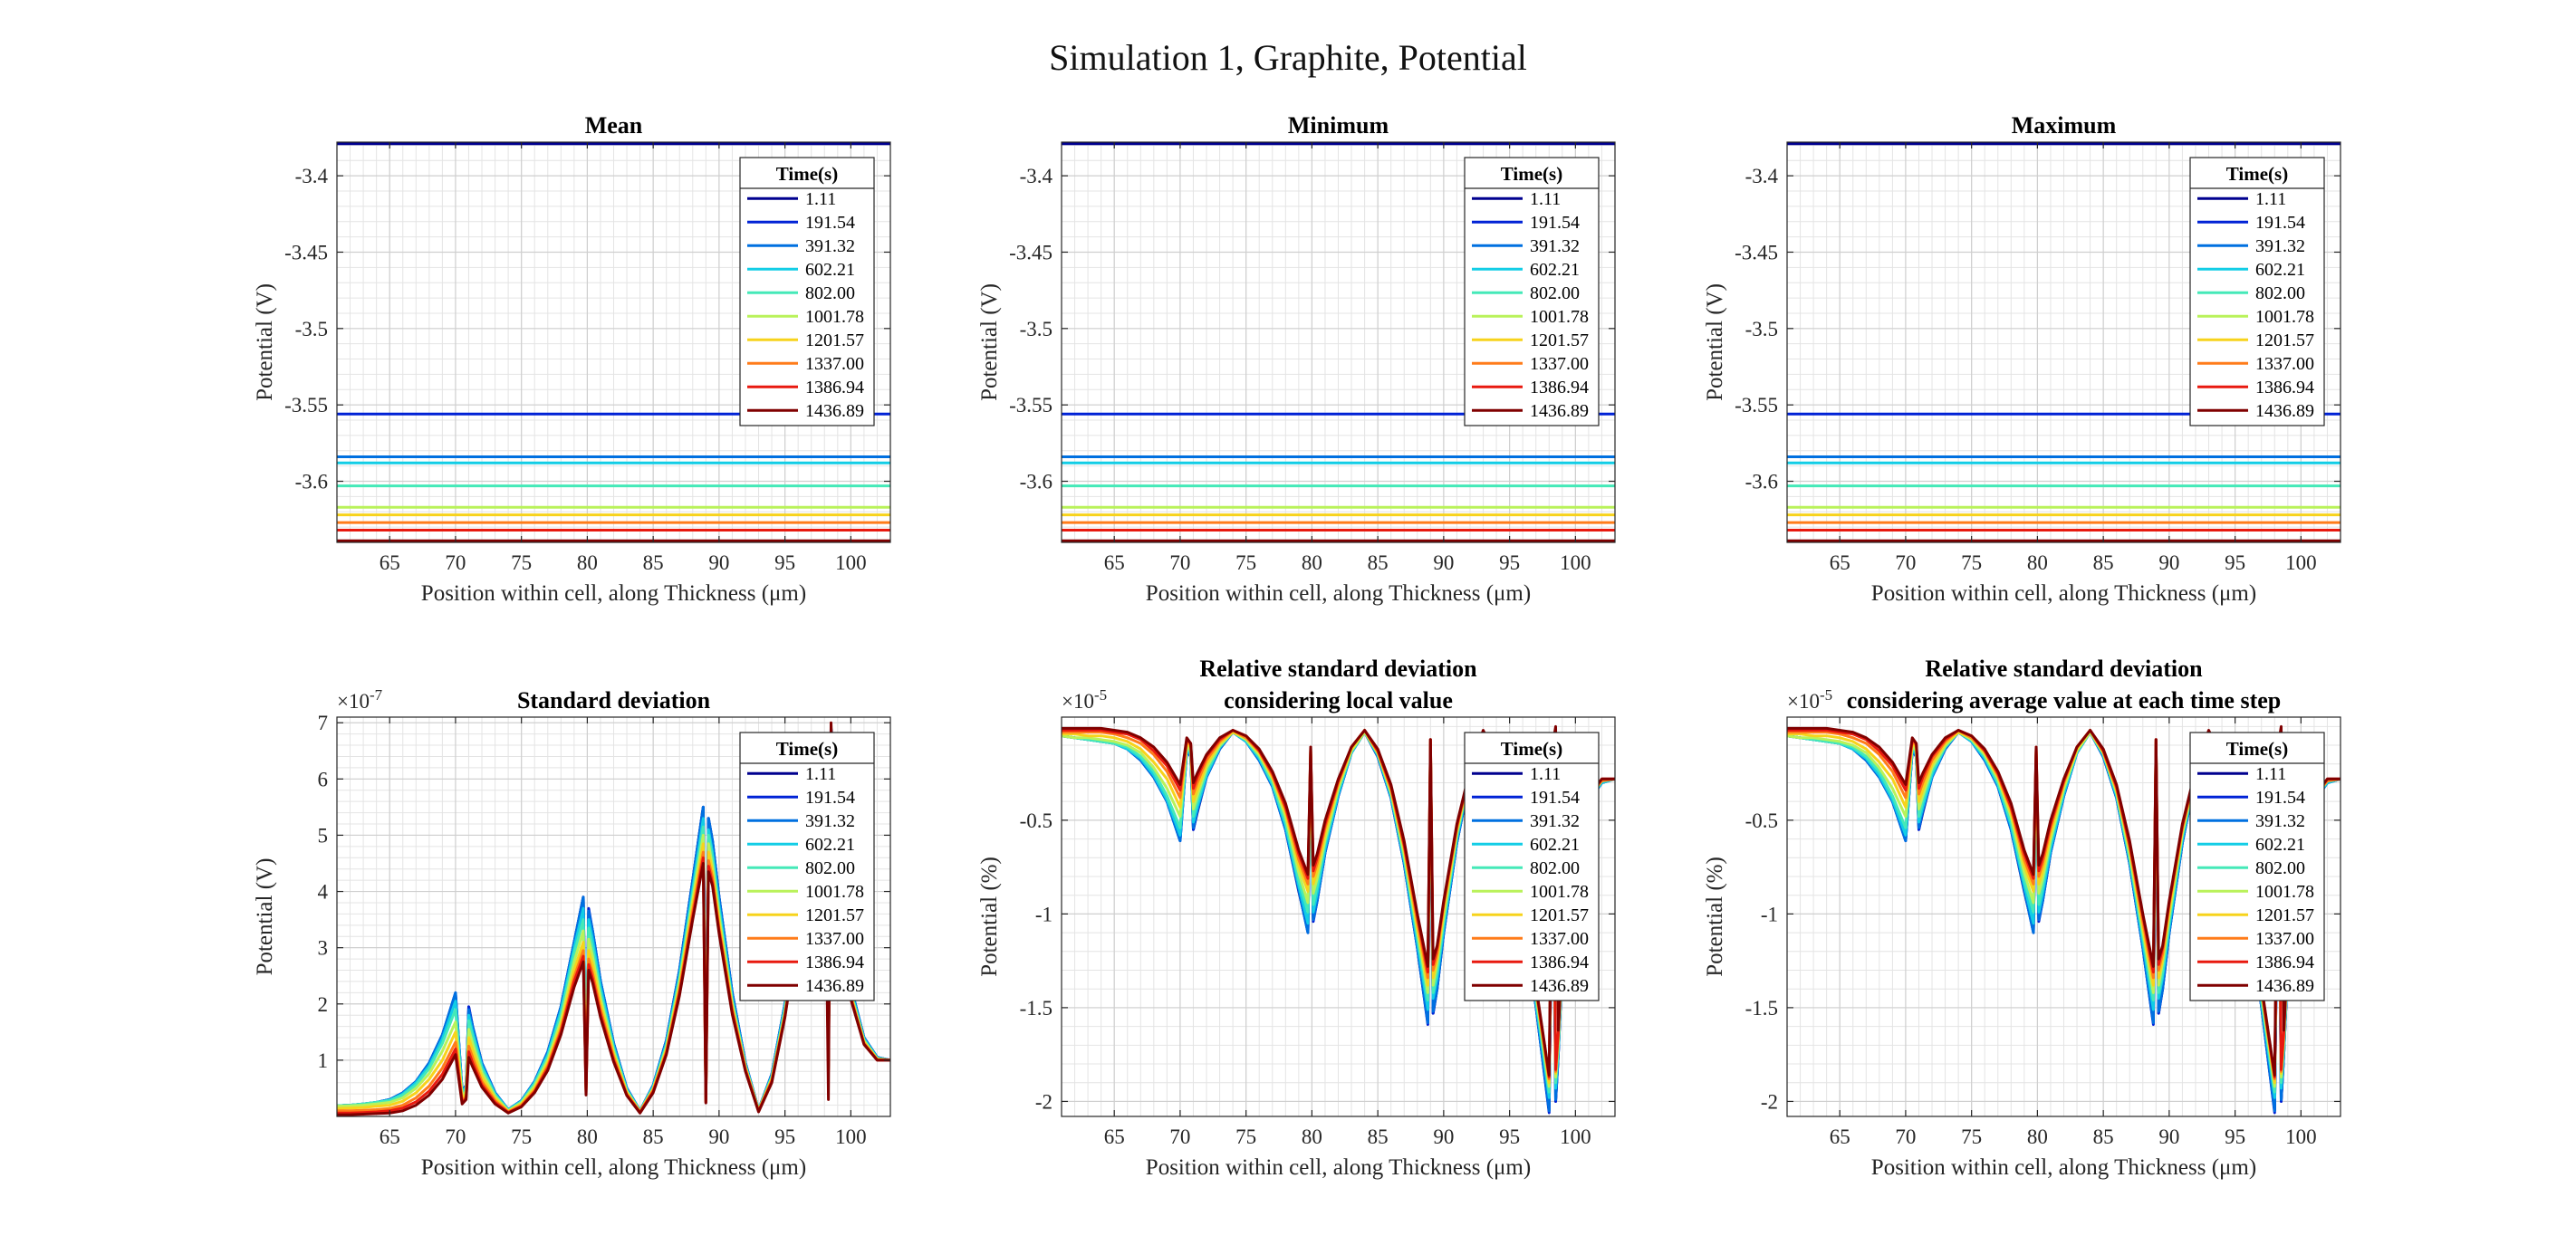 The width and height of the screenshot is (2576, 1245). What do you see at coordinates (323, 835) in the screenshot?
I see `y-tick-label: 5` at bounding box center [323, 835].